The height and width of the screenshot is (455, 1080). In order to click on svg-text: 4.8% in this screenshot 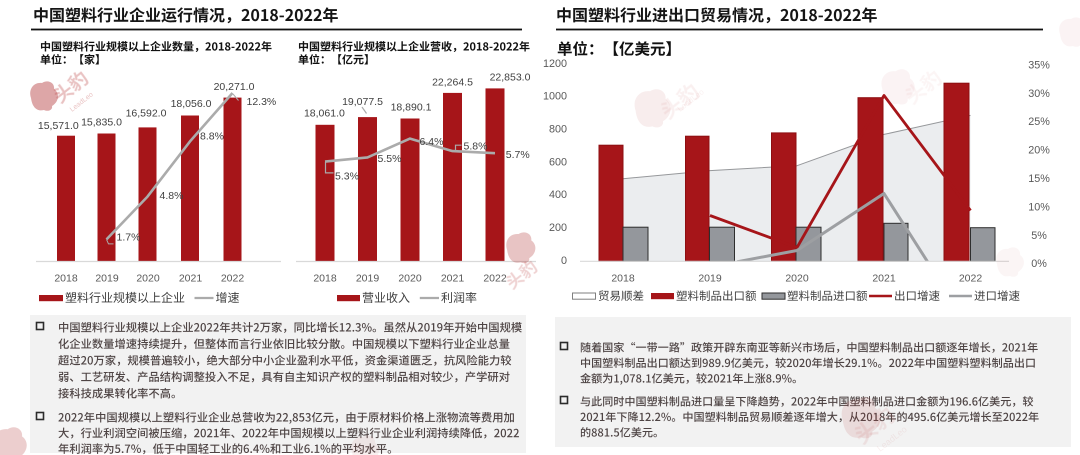, I will do `click(172, 196)`.